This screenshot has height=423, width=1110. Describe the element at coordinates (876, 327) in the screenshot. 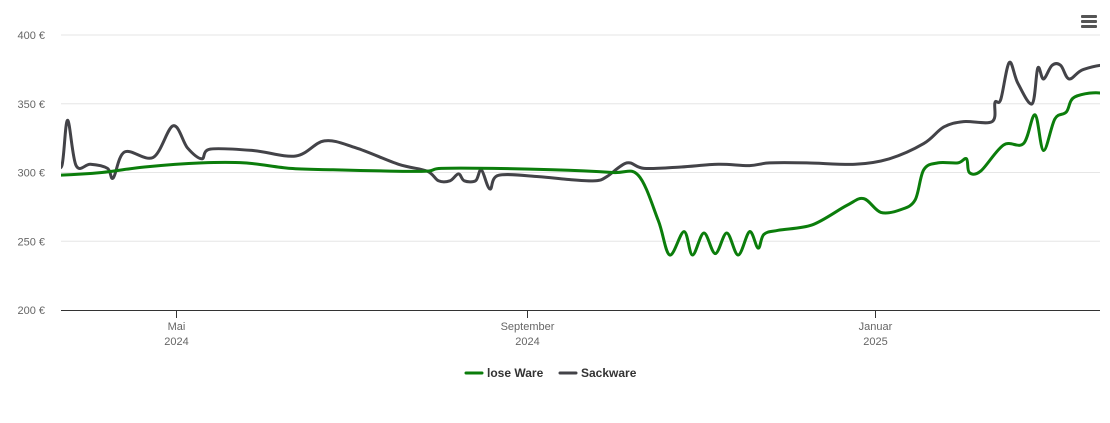

I see `x-tick-label-month: Januar` at that location.